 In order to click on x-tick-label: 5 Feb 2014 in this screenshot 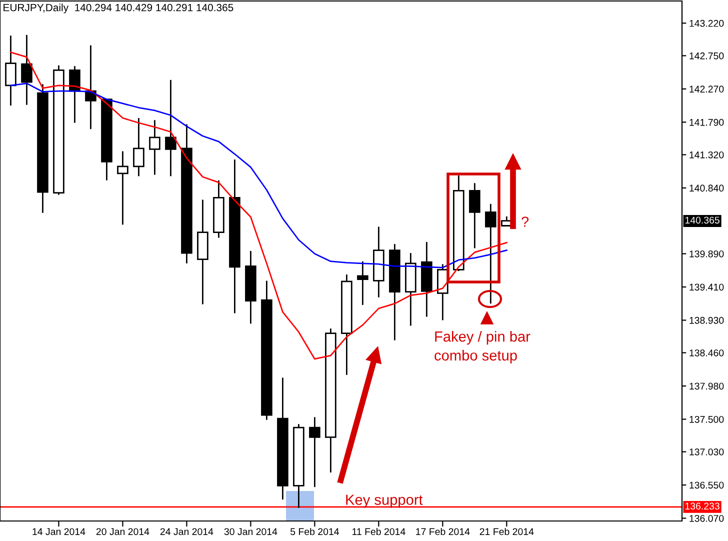, I will do `click(314, 532)`.